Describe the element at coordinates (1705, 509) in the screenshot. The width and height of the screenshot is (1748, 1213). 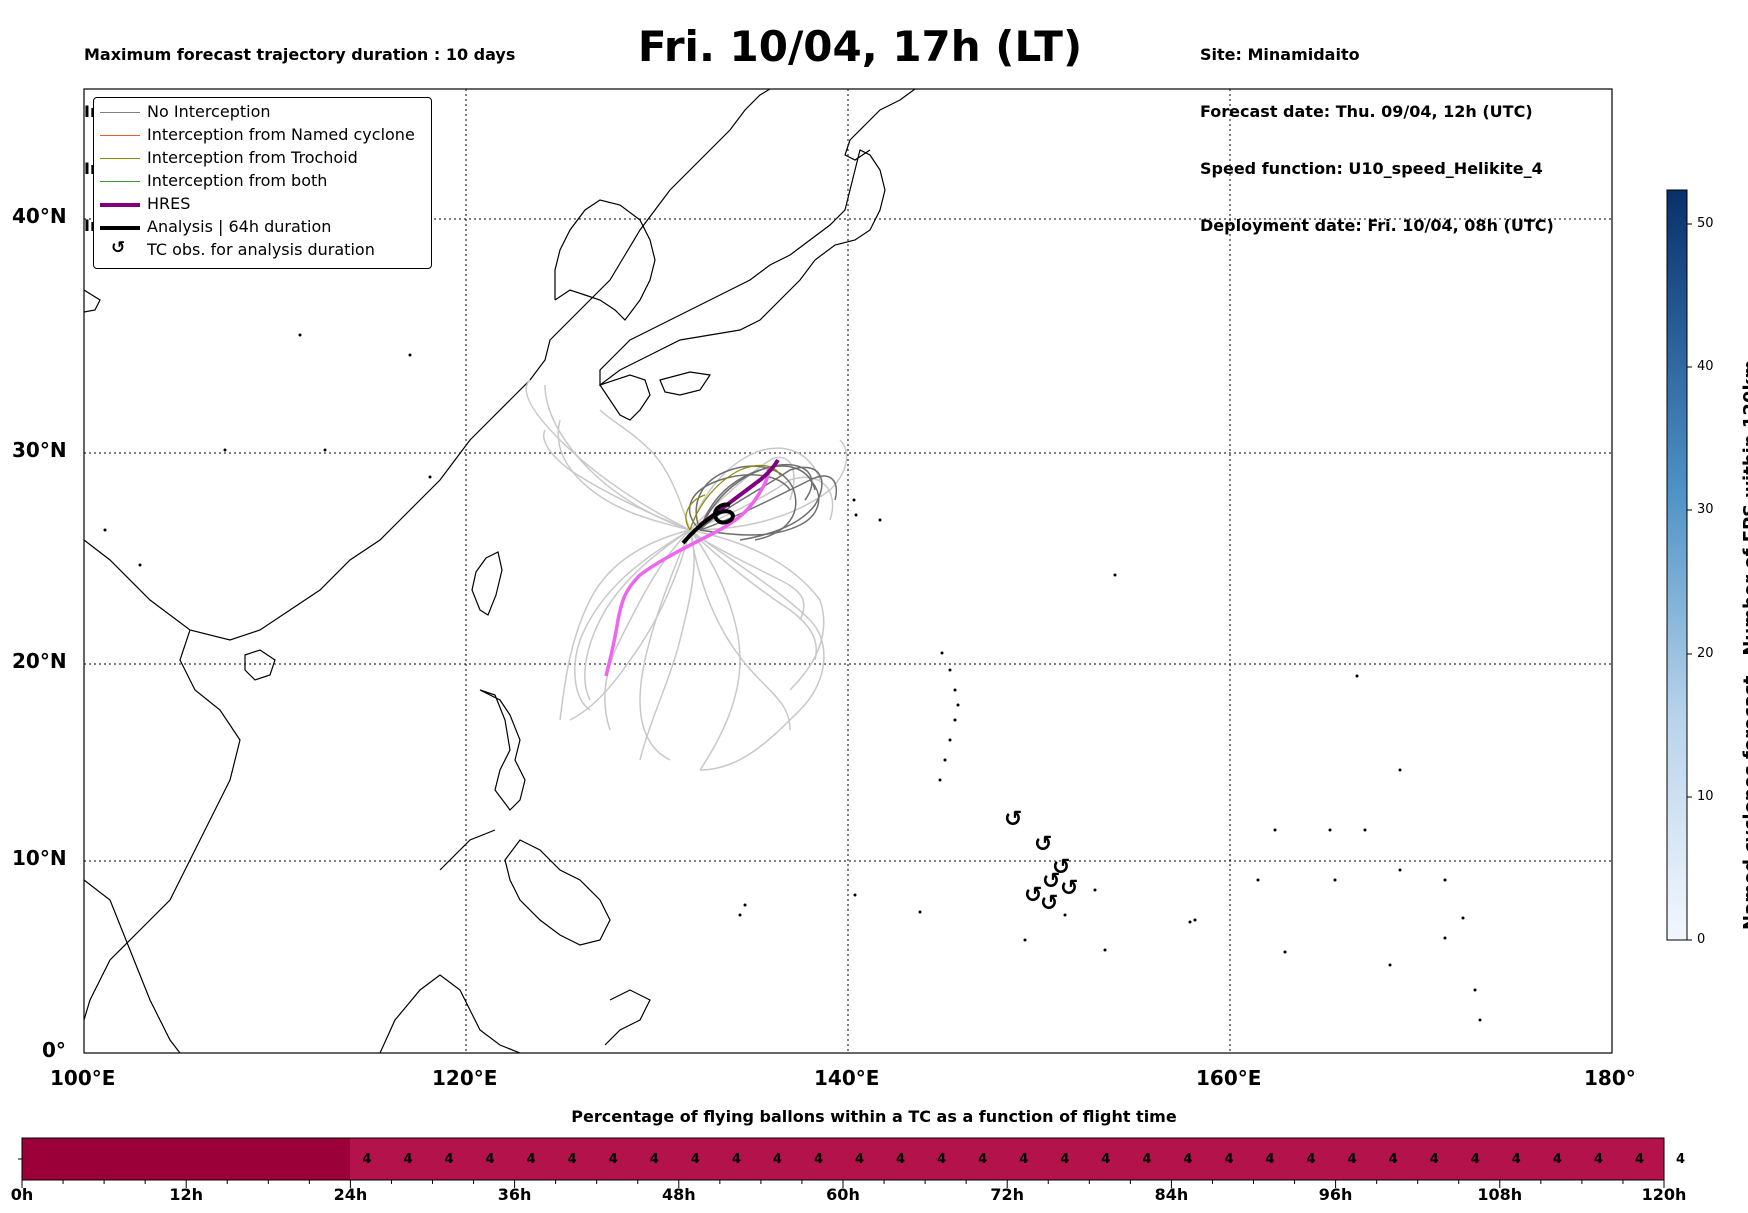
I see `colorbar-tick-30: 30` at that location.